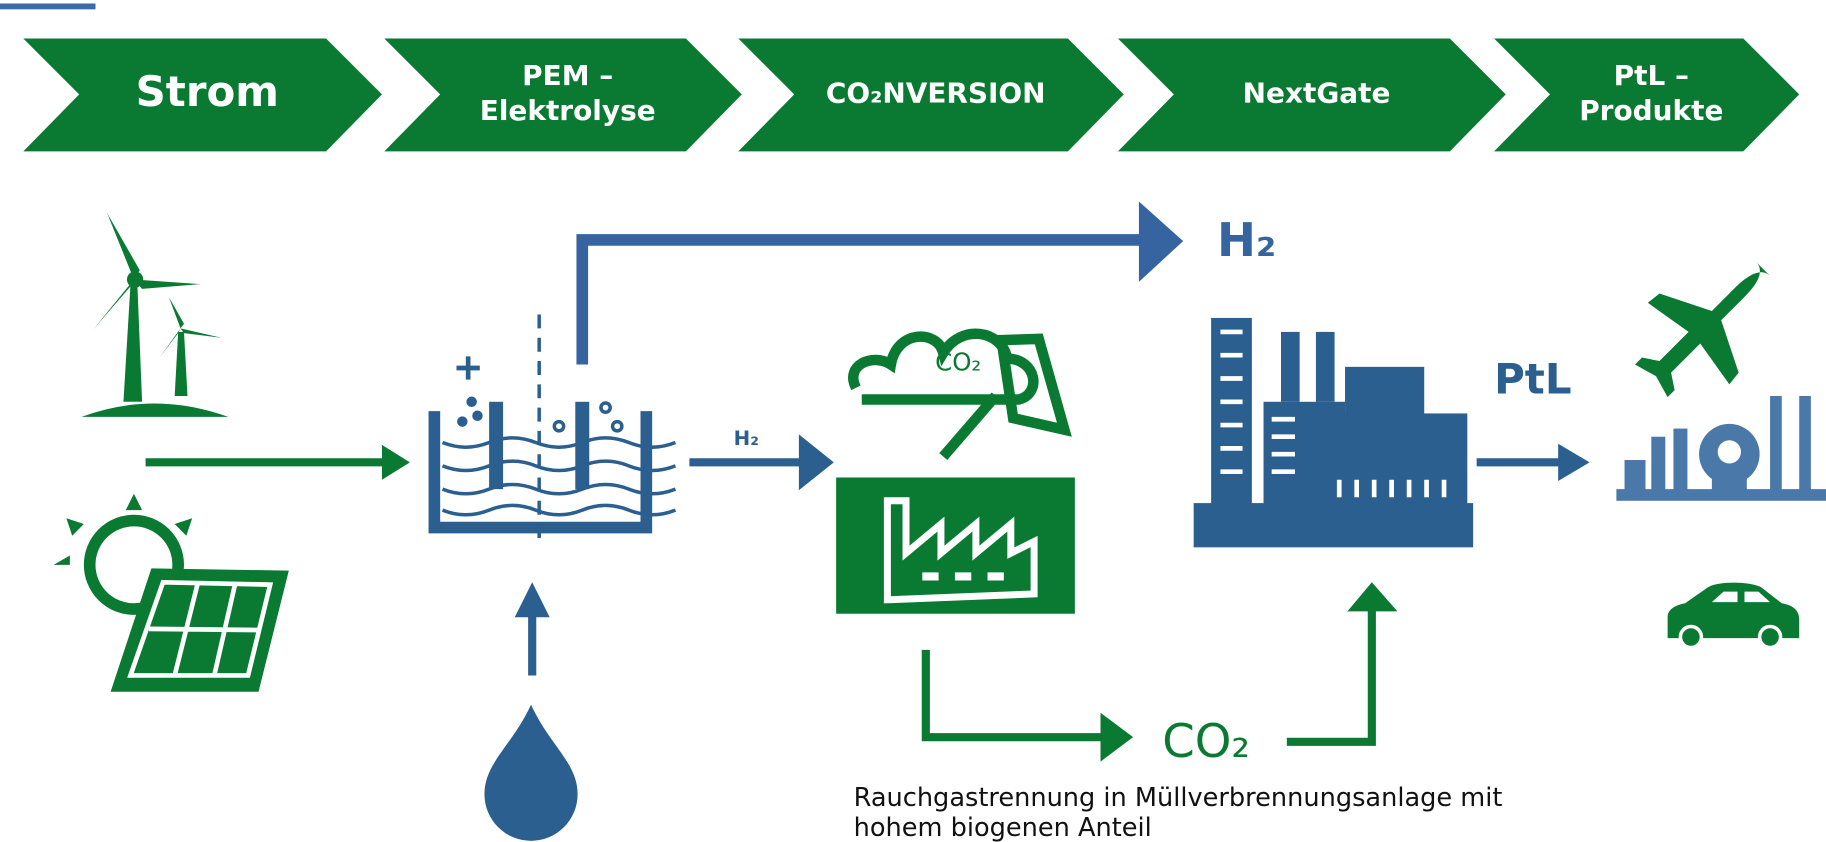 The height and width of the screenshot is (842, 1826). Describe the element at coordinates (1003, 827) in the screenshot. I see `caption: hohem biogenen Anteil` at that location.